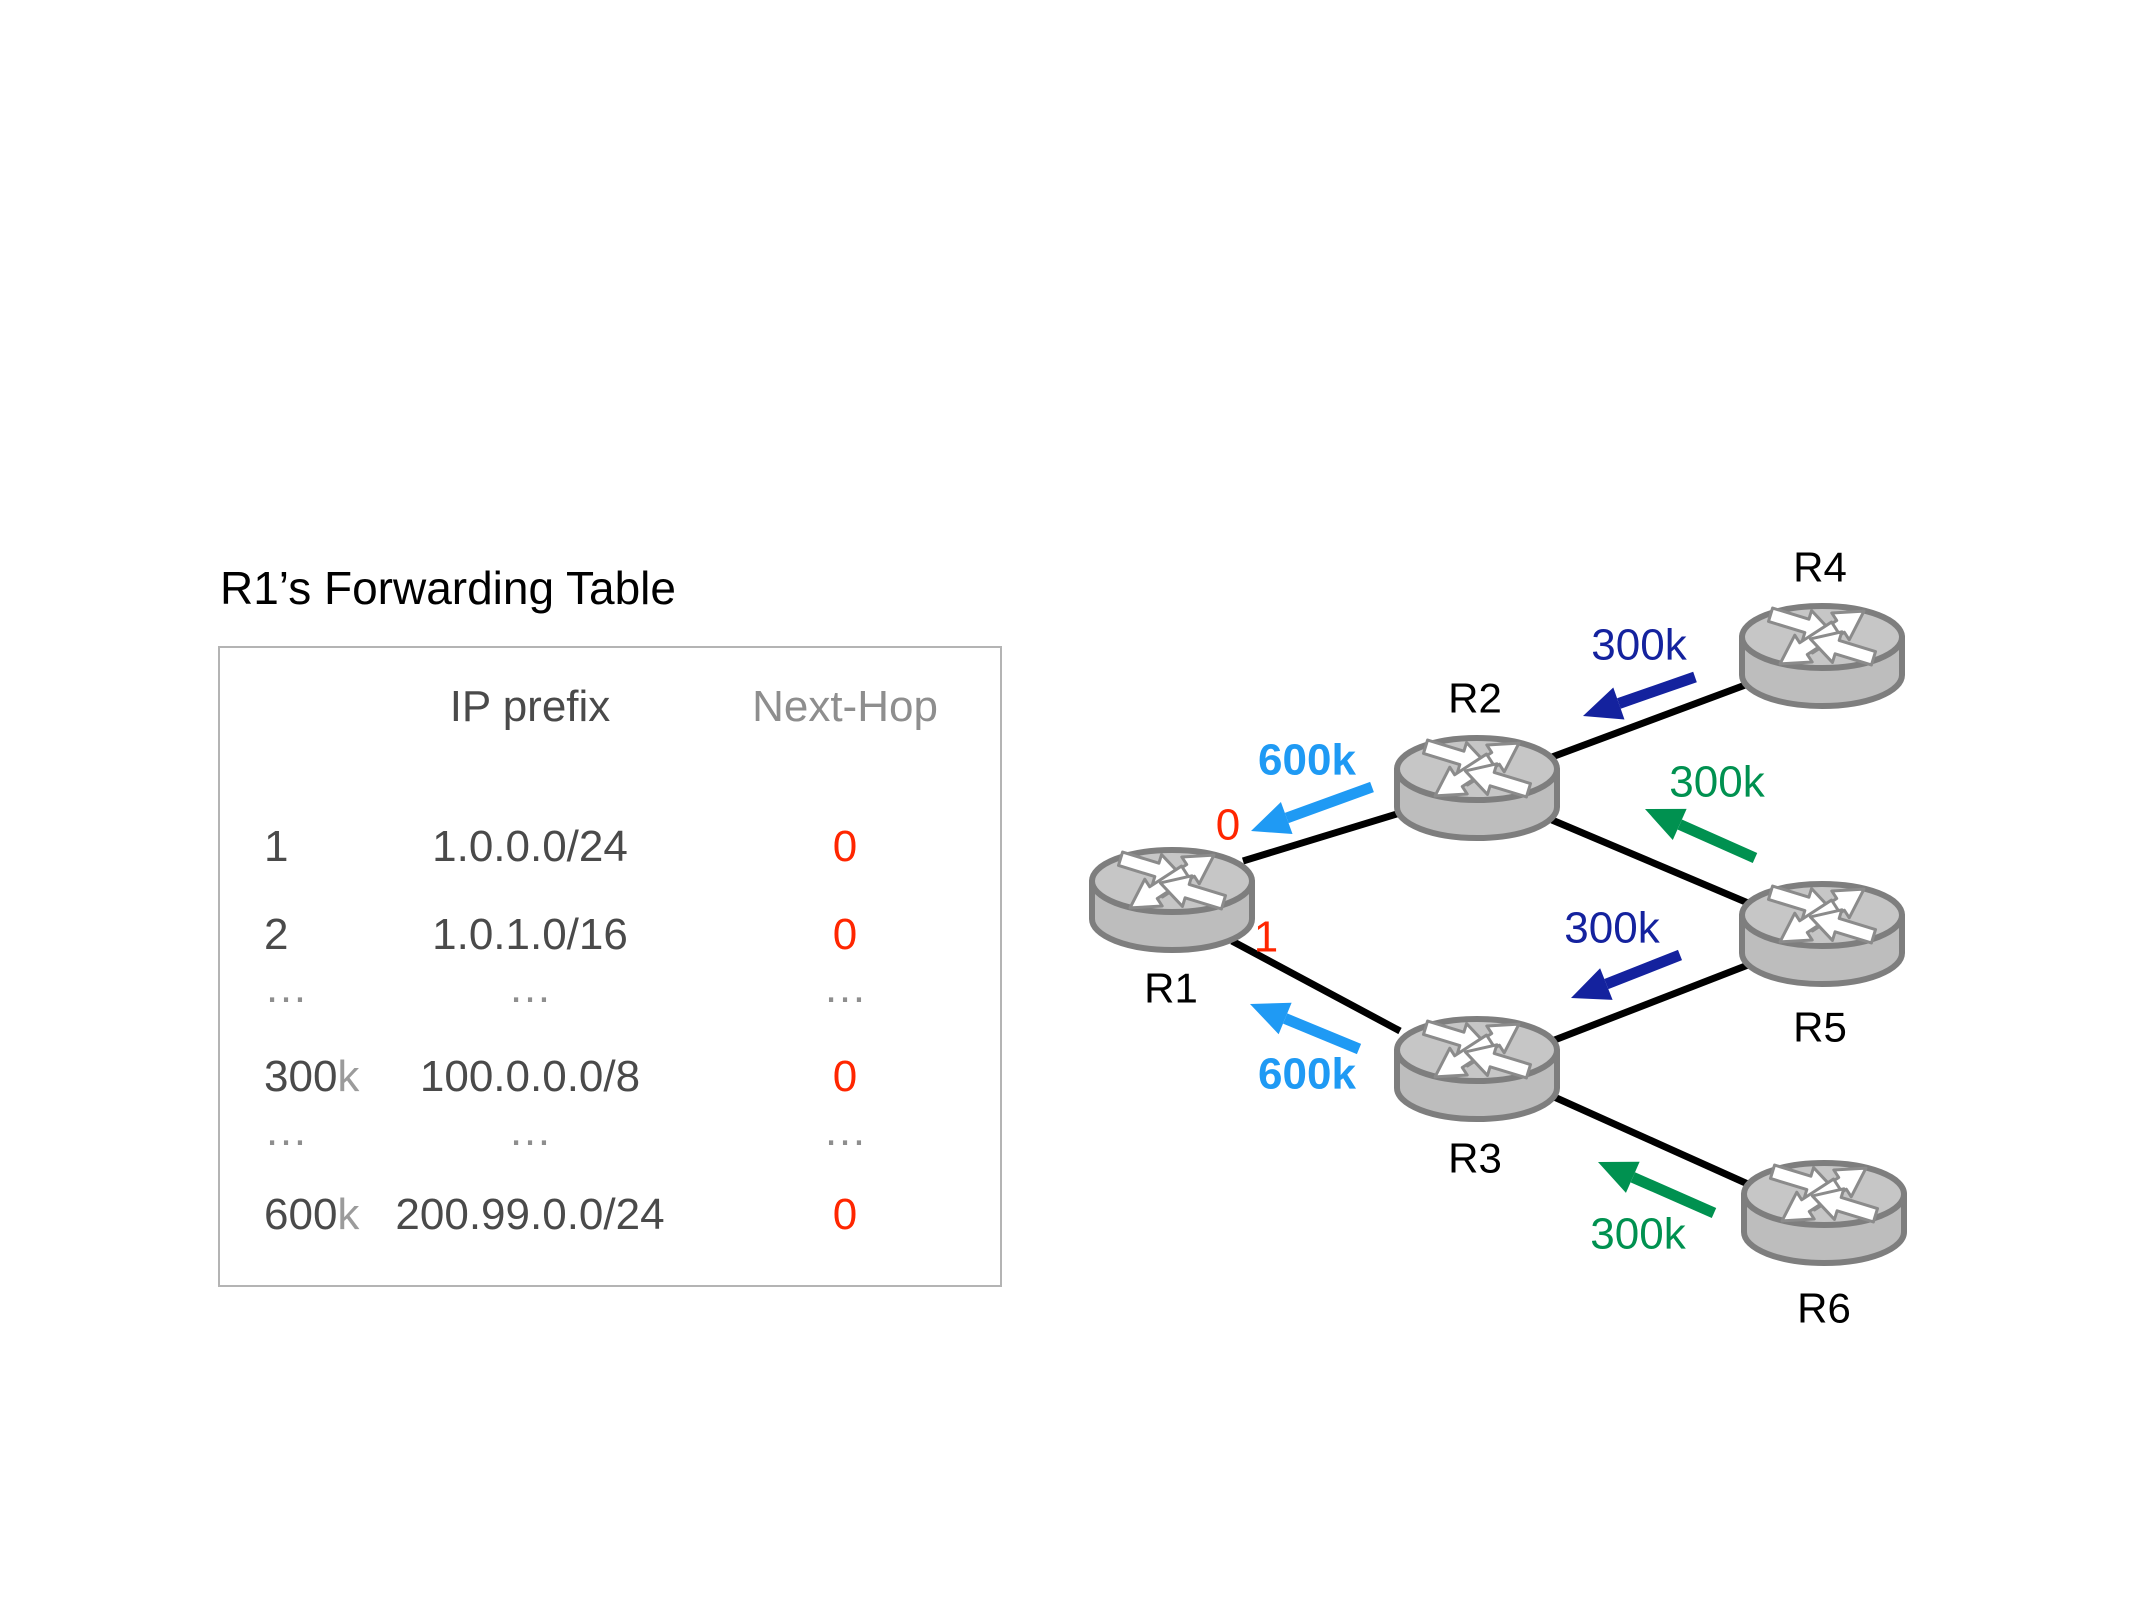 This screenshot has width=2134, height=1600. Describe the element at coordinates (276, 846) in the screenshot. I see `row-index: 1` at that location.